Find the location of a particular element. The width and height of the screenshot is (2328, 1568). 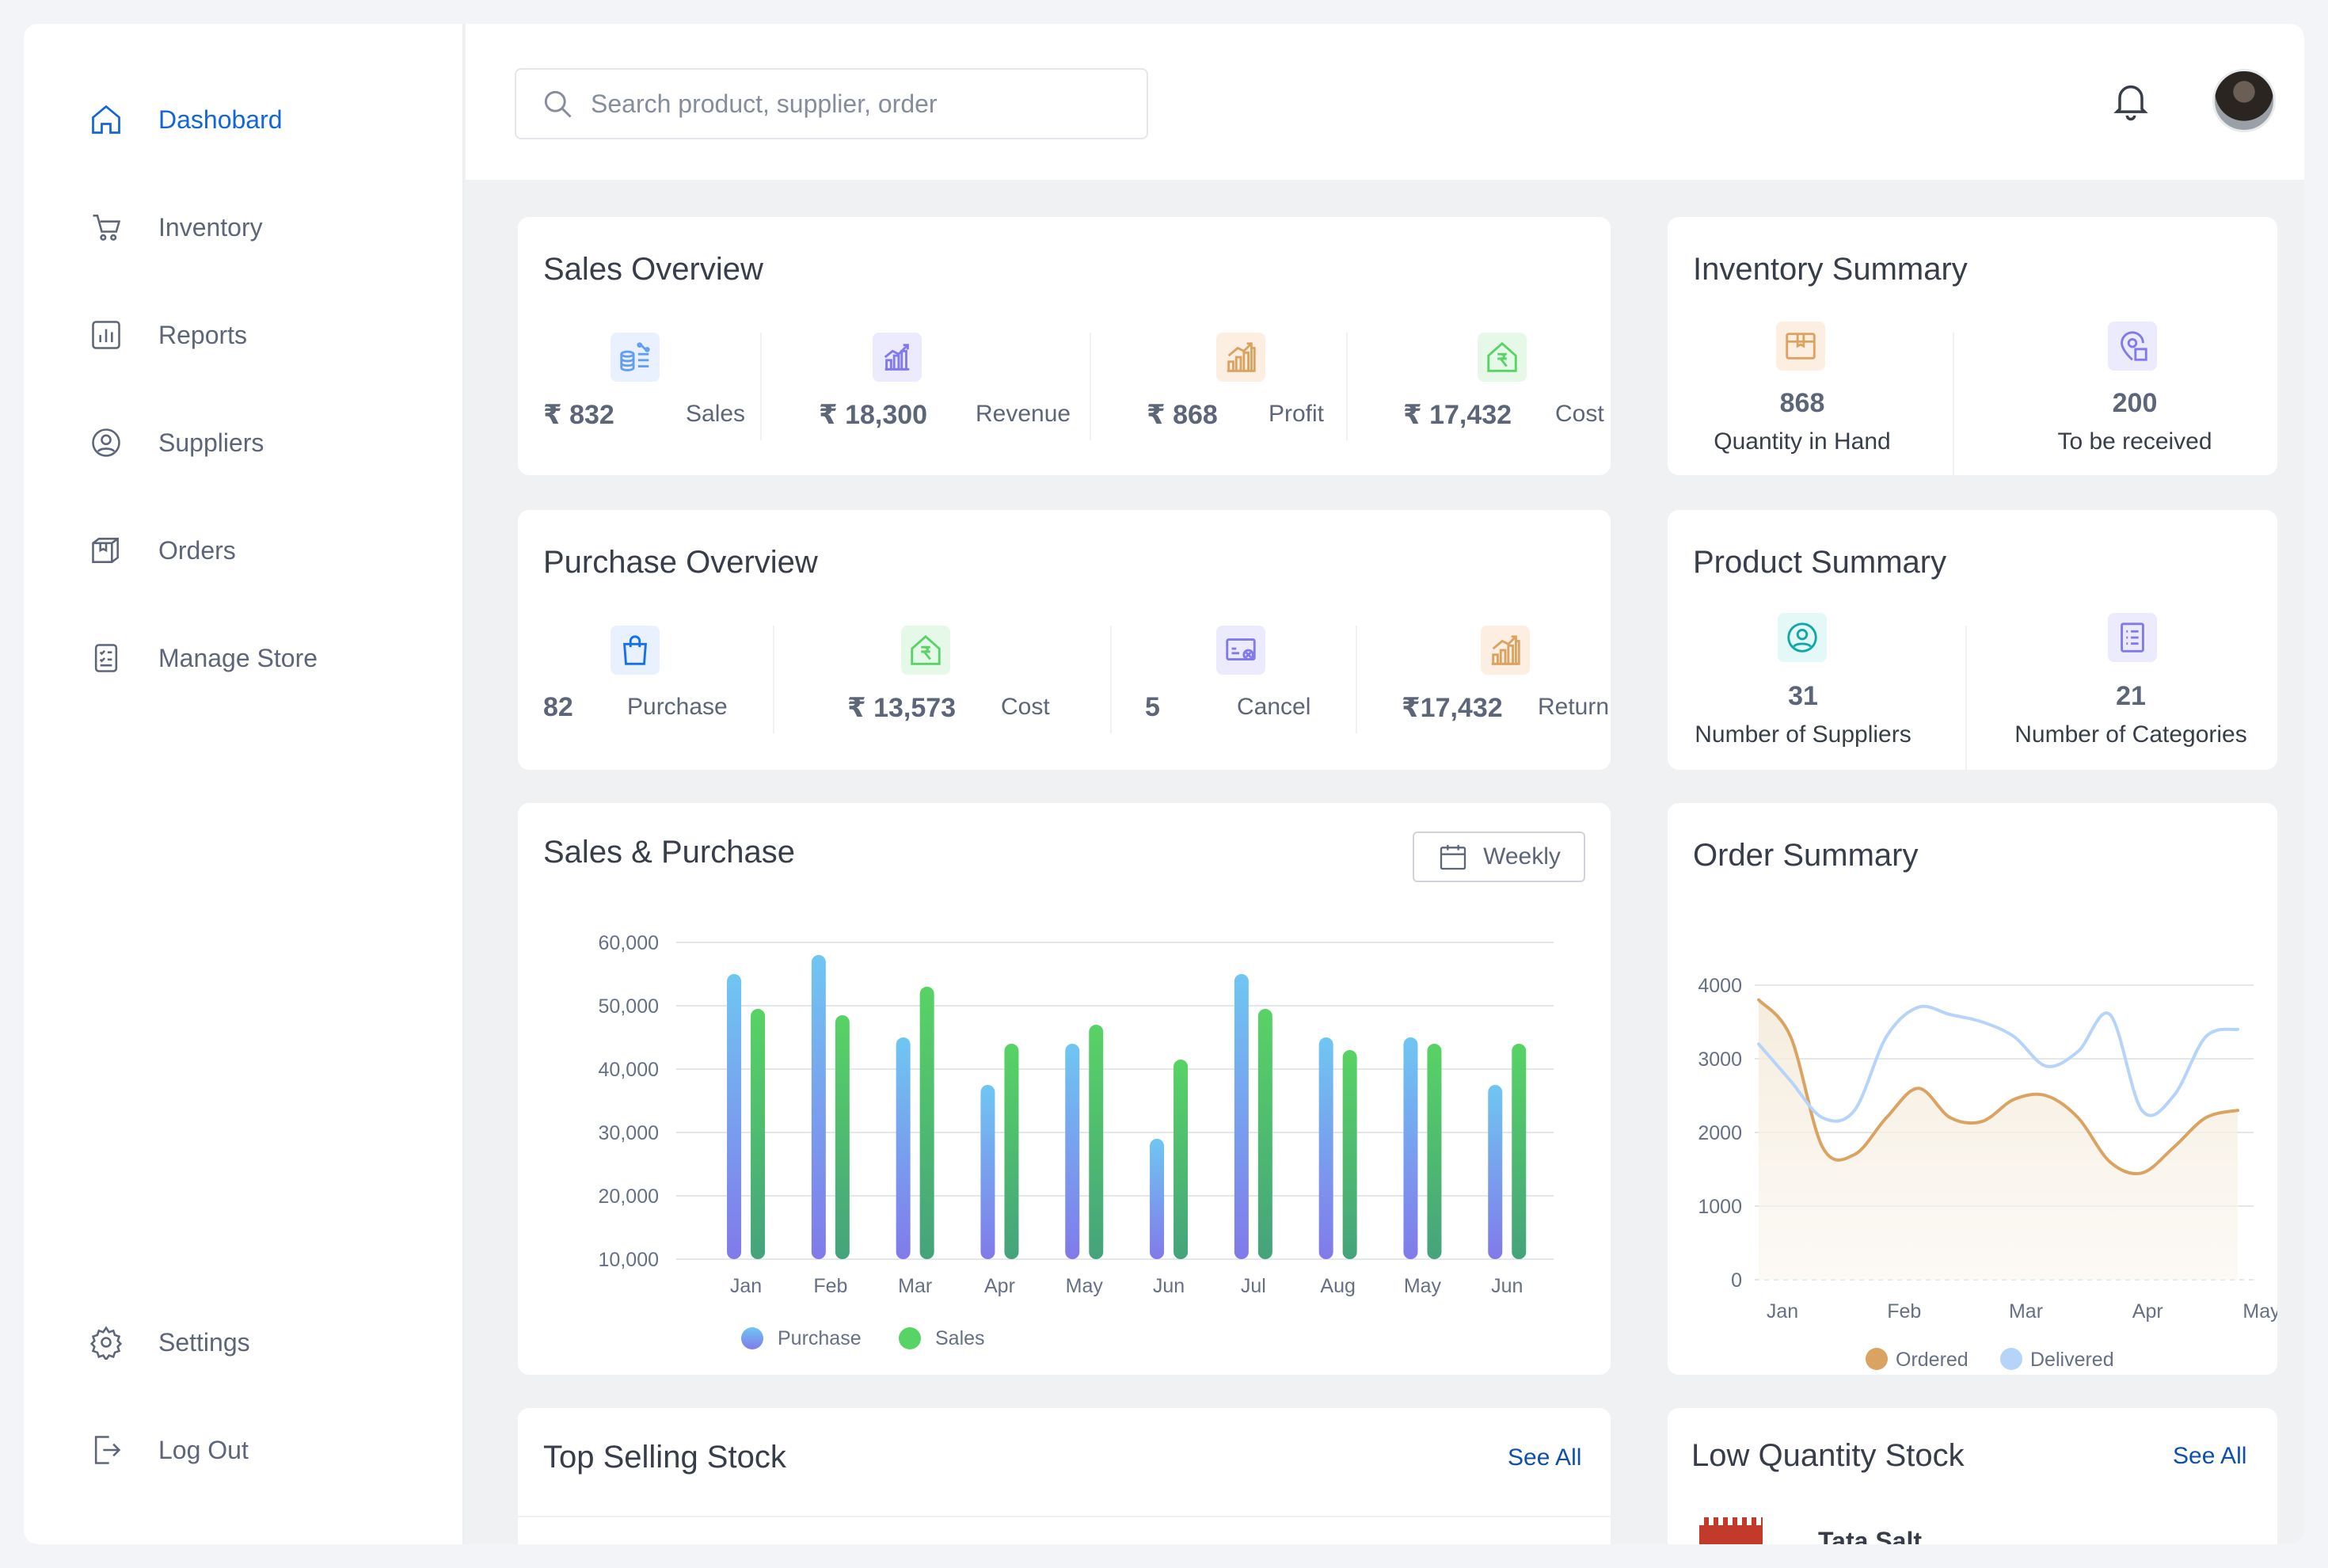

card-title: Product Summary is located at coordinates (1820, 562).